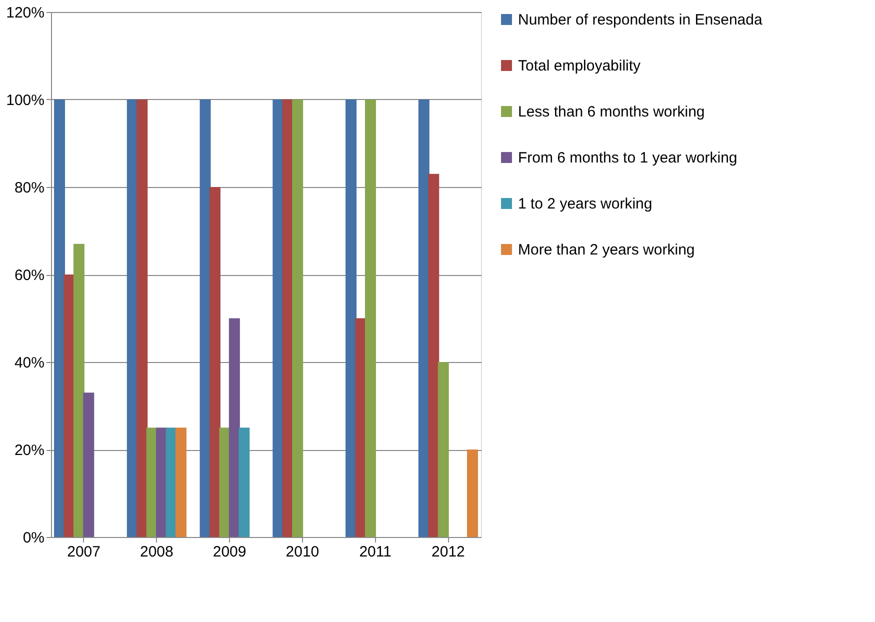 This screenshot has width=875, height=622. Describe the element at coordinates (29, 363) in the screenshot. I see `y-tick-label: 40%` at that location.